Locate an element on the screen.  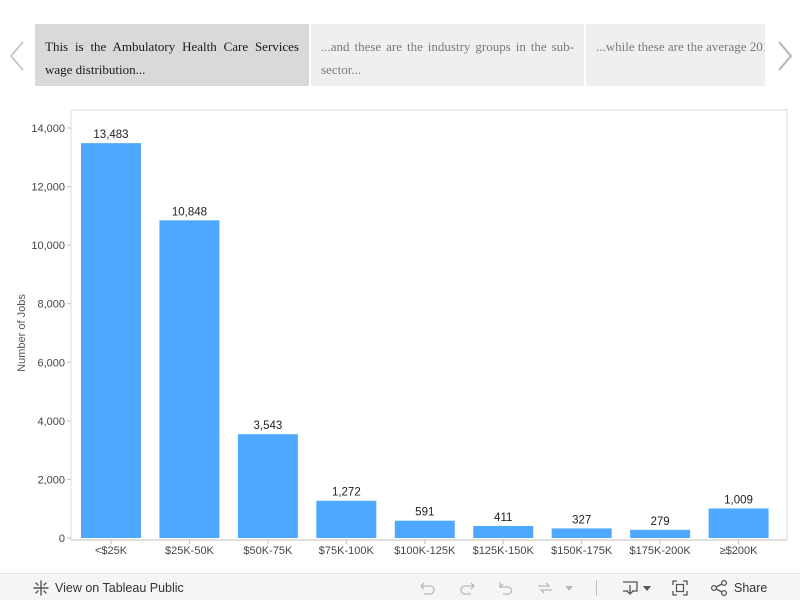
view-on-tableau-public-link: View on Tableau Public is located at coordinates (108, 587).